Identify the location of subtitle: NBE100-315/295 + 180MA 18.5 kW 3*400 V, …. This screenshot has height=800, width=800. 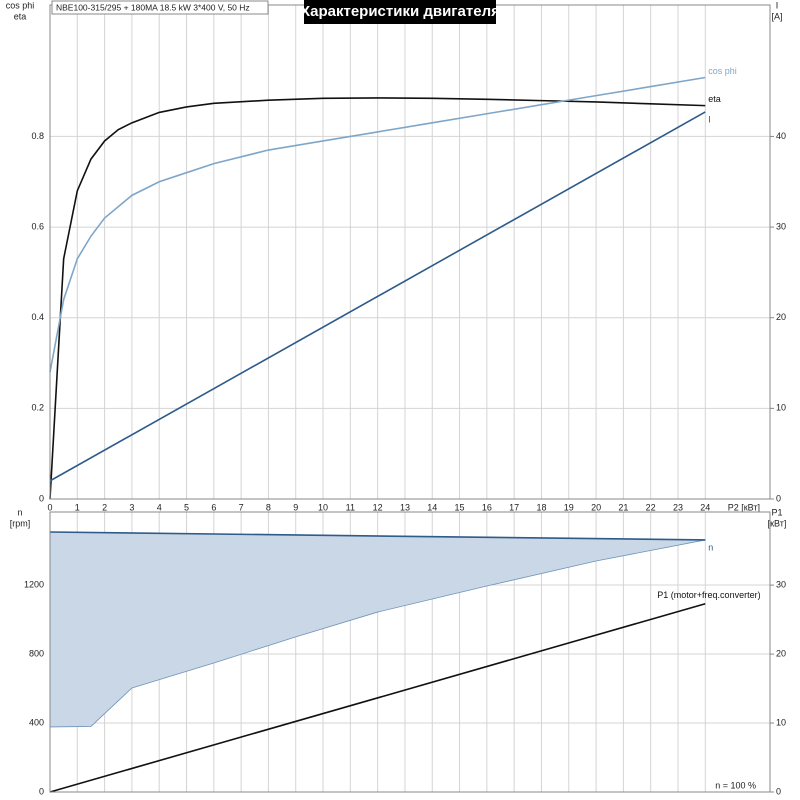
(153, 7).